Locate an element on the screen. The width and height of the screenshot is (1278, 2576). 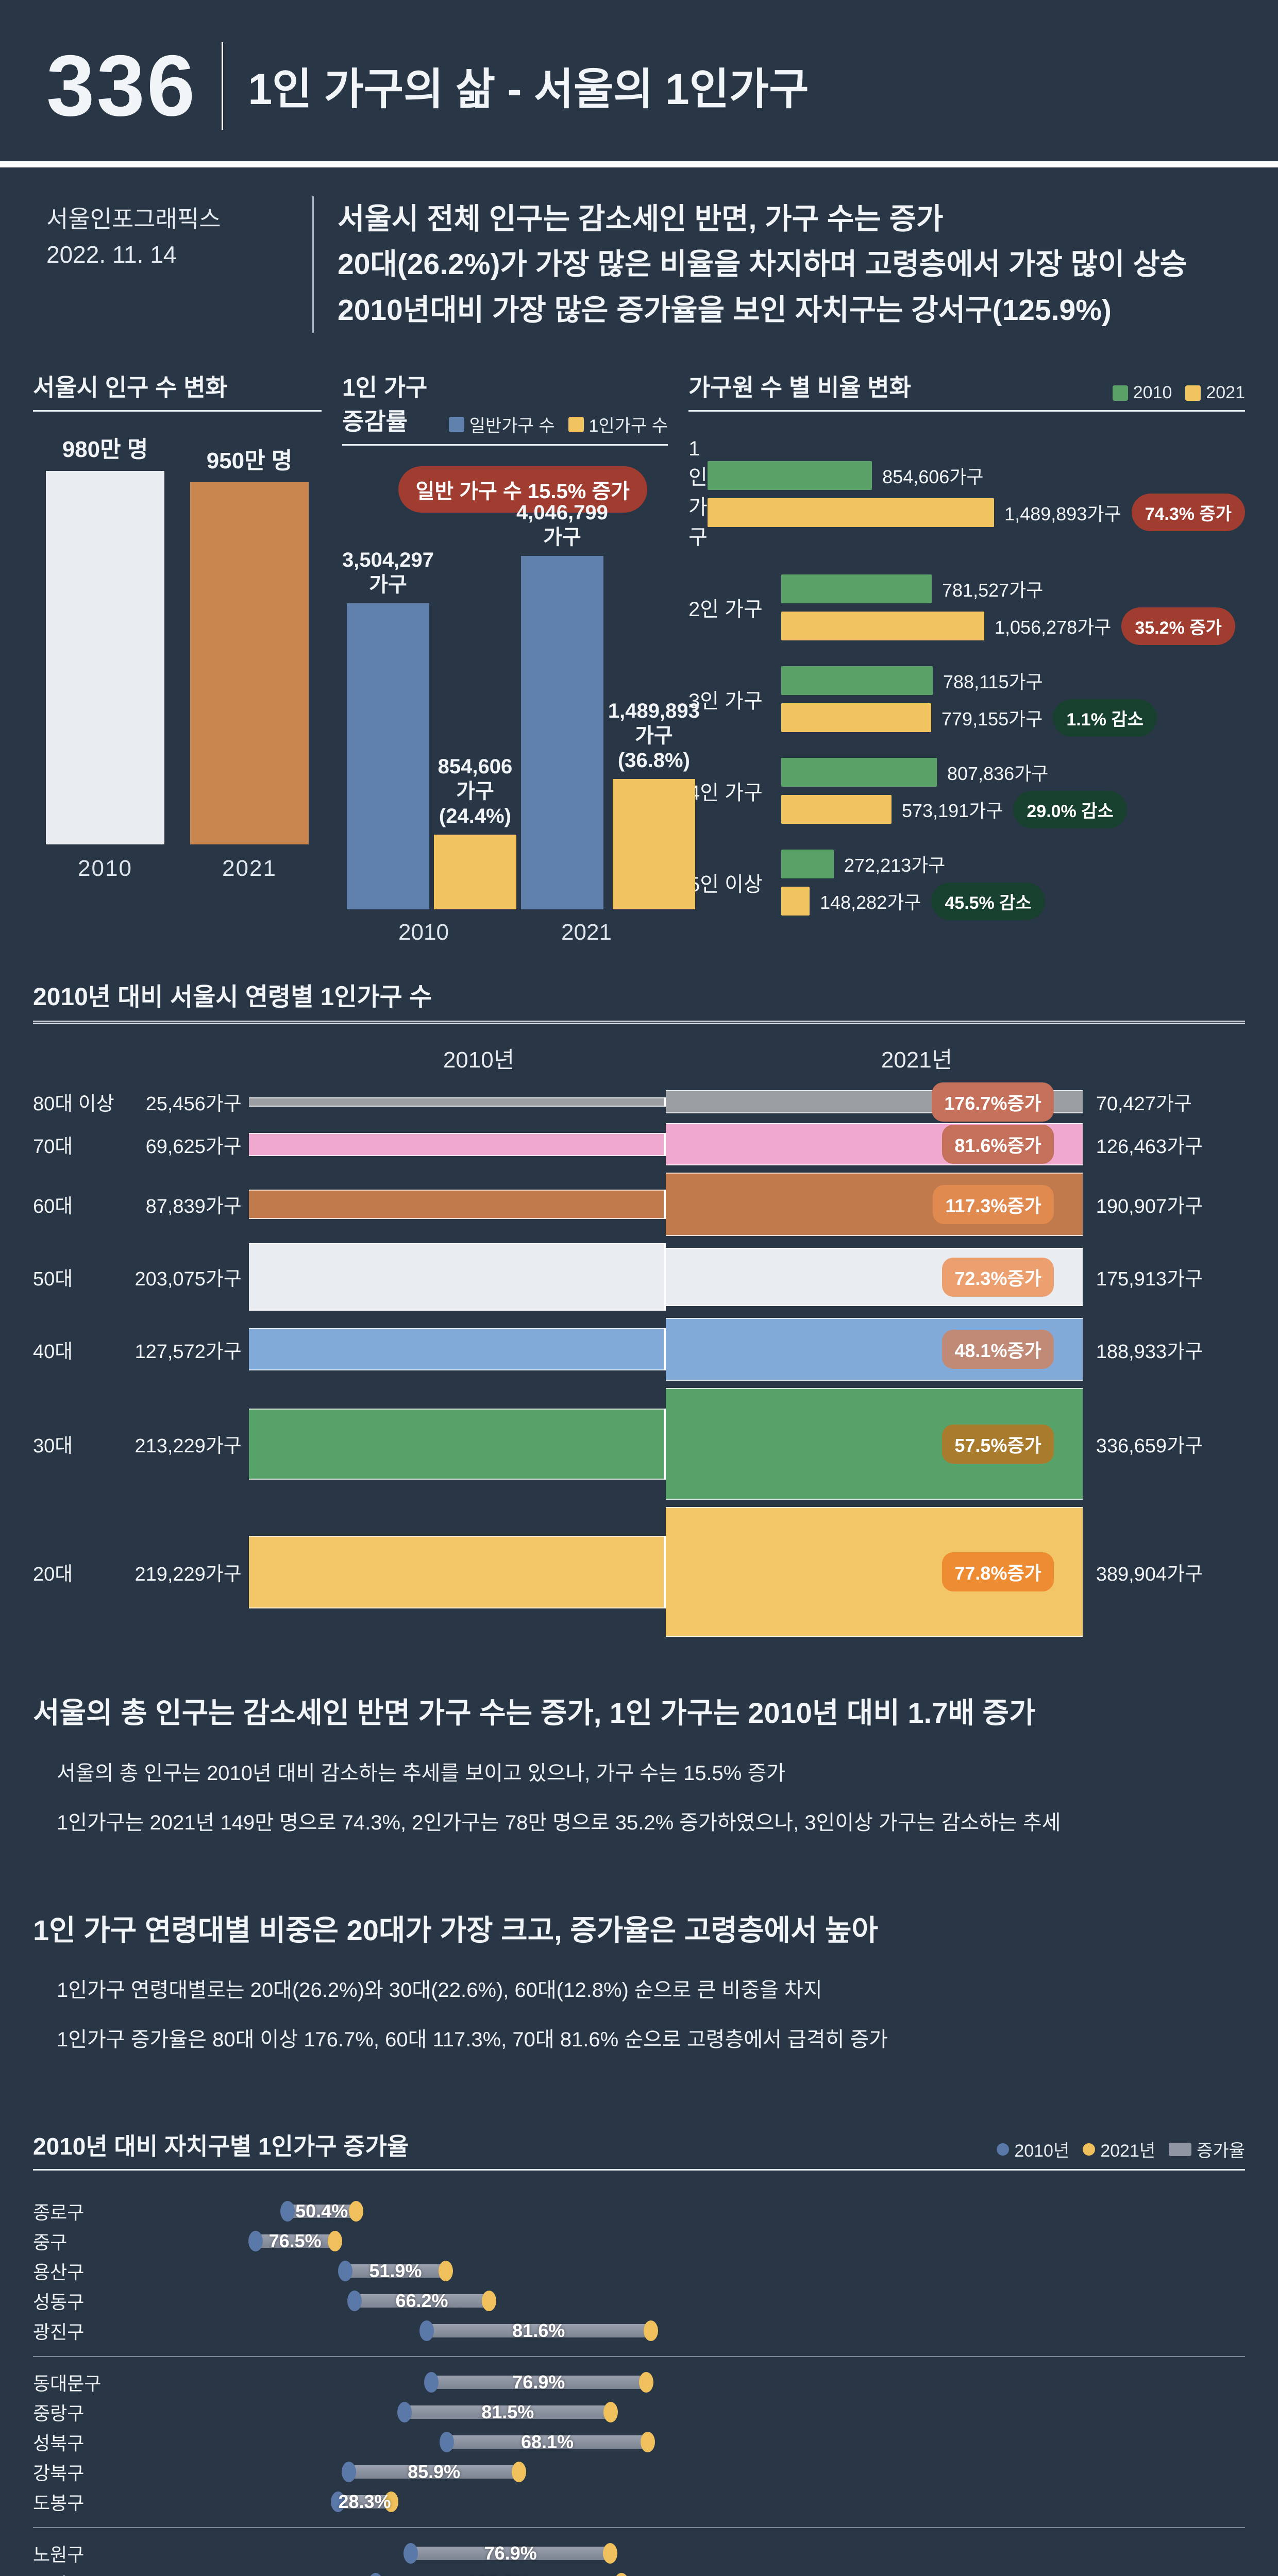
district-label: 은평구 is located at coordinates (93, 2573).